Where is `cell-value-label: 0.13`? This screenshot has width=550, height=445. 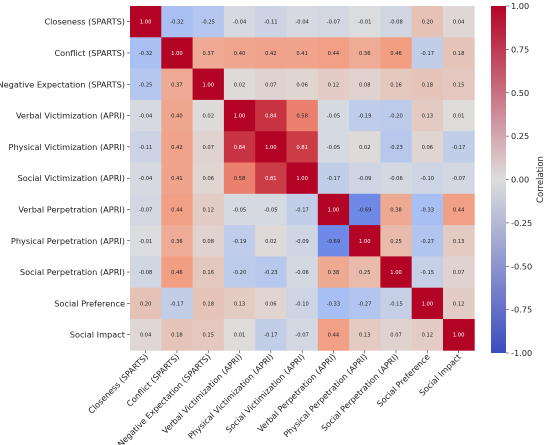
cell-value-label: 0.13 is located at coordinates (428, 117).